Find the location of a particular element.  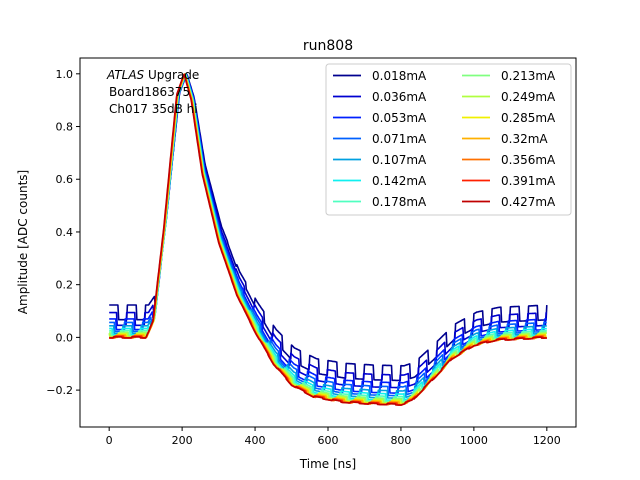

y-tick-label: −0.2 is located at coordinates (59, 390).